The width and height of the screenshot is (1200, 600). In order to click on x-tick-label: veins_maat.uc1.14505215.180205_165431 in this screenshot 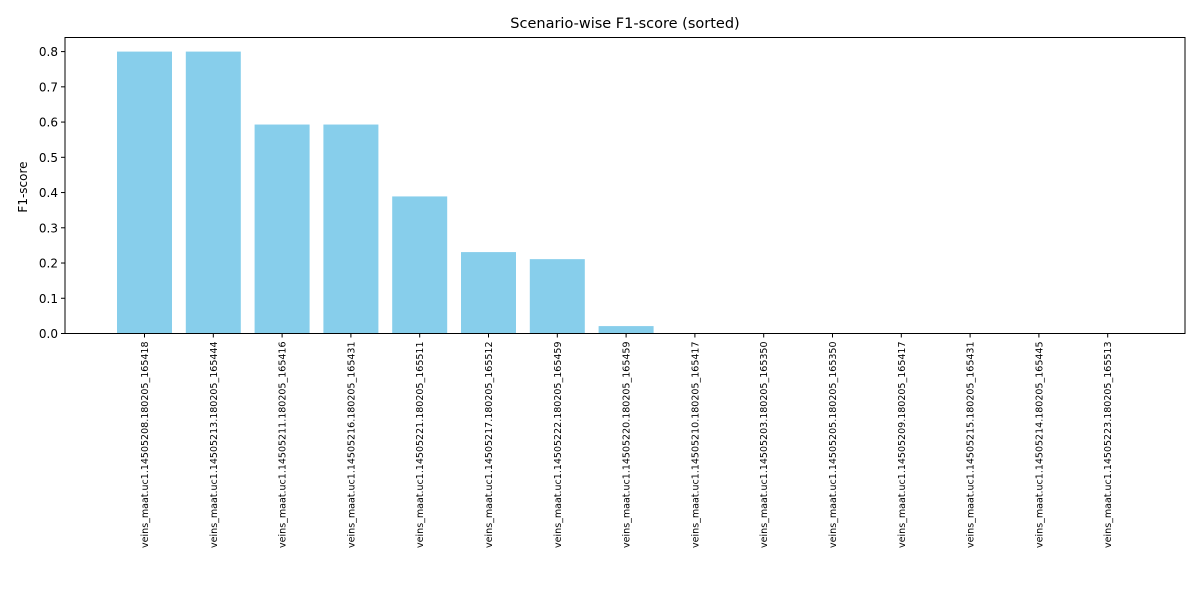, I will do `click(971, 445)`.